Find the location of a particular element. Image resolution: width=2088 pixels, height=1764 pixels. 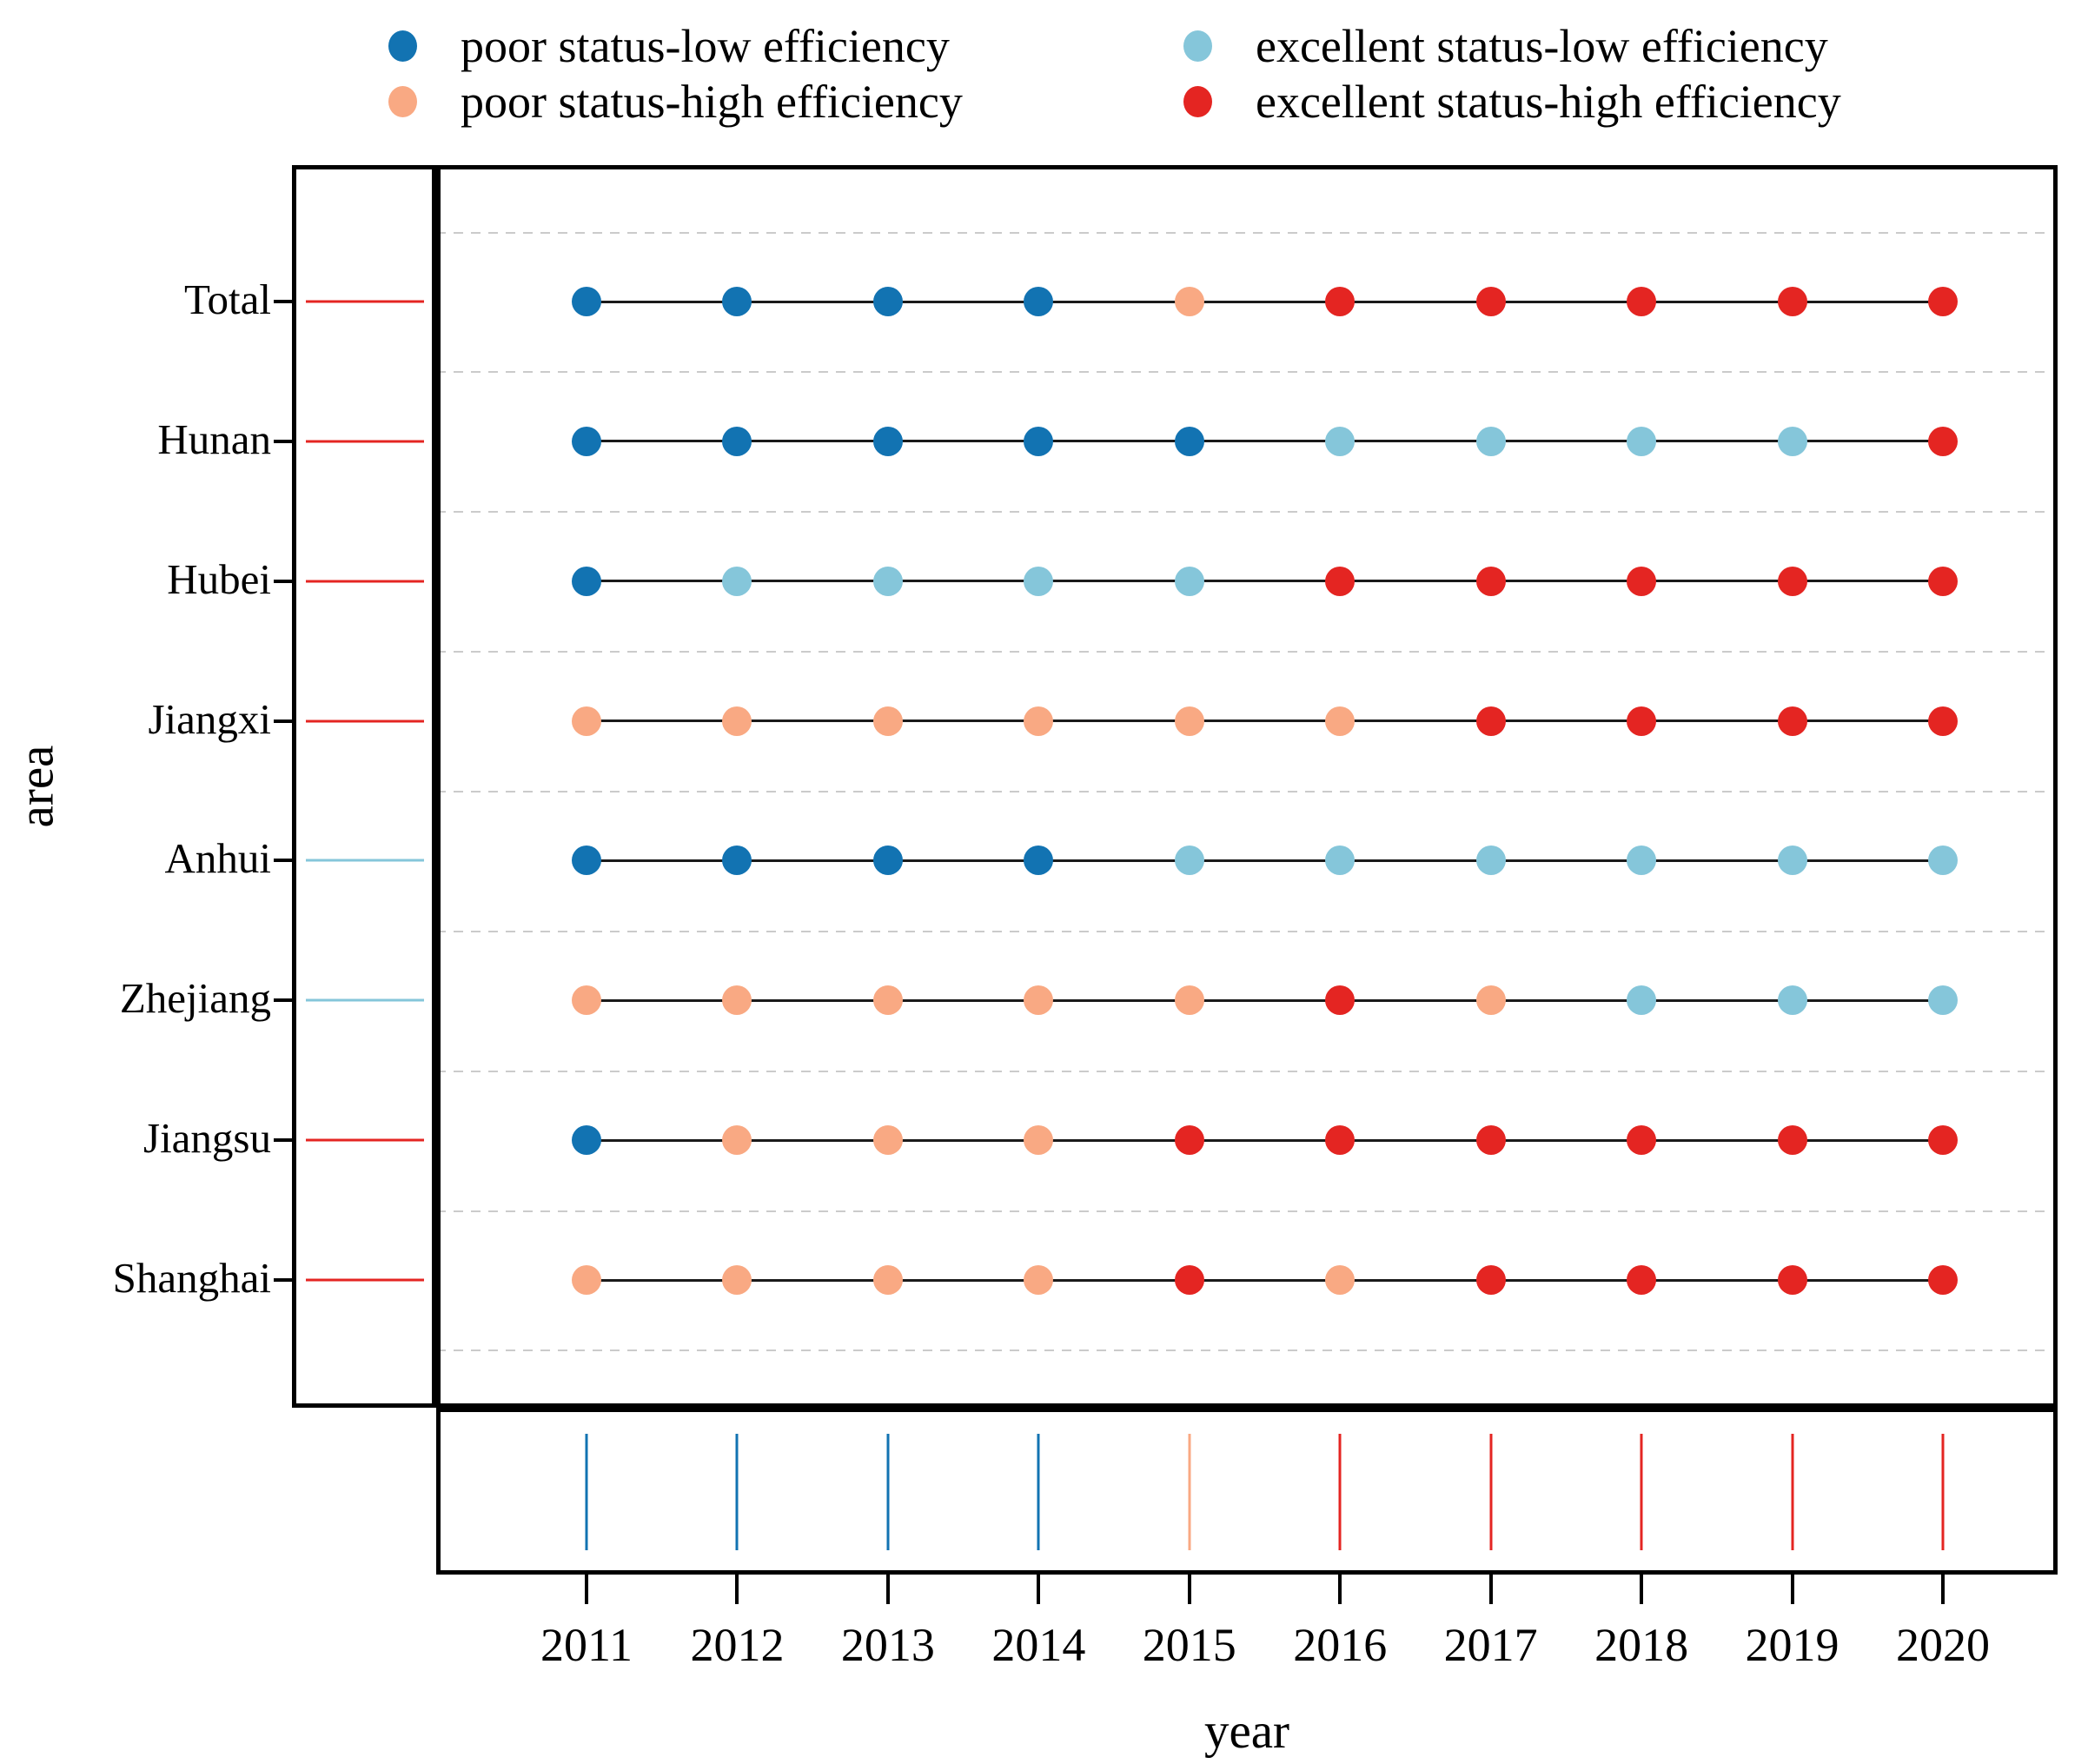

x-tick-label: 2019 is located at coordinates (1792, 1645).